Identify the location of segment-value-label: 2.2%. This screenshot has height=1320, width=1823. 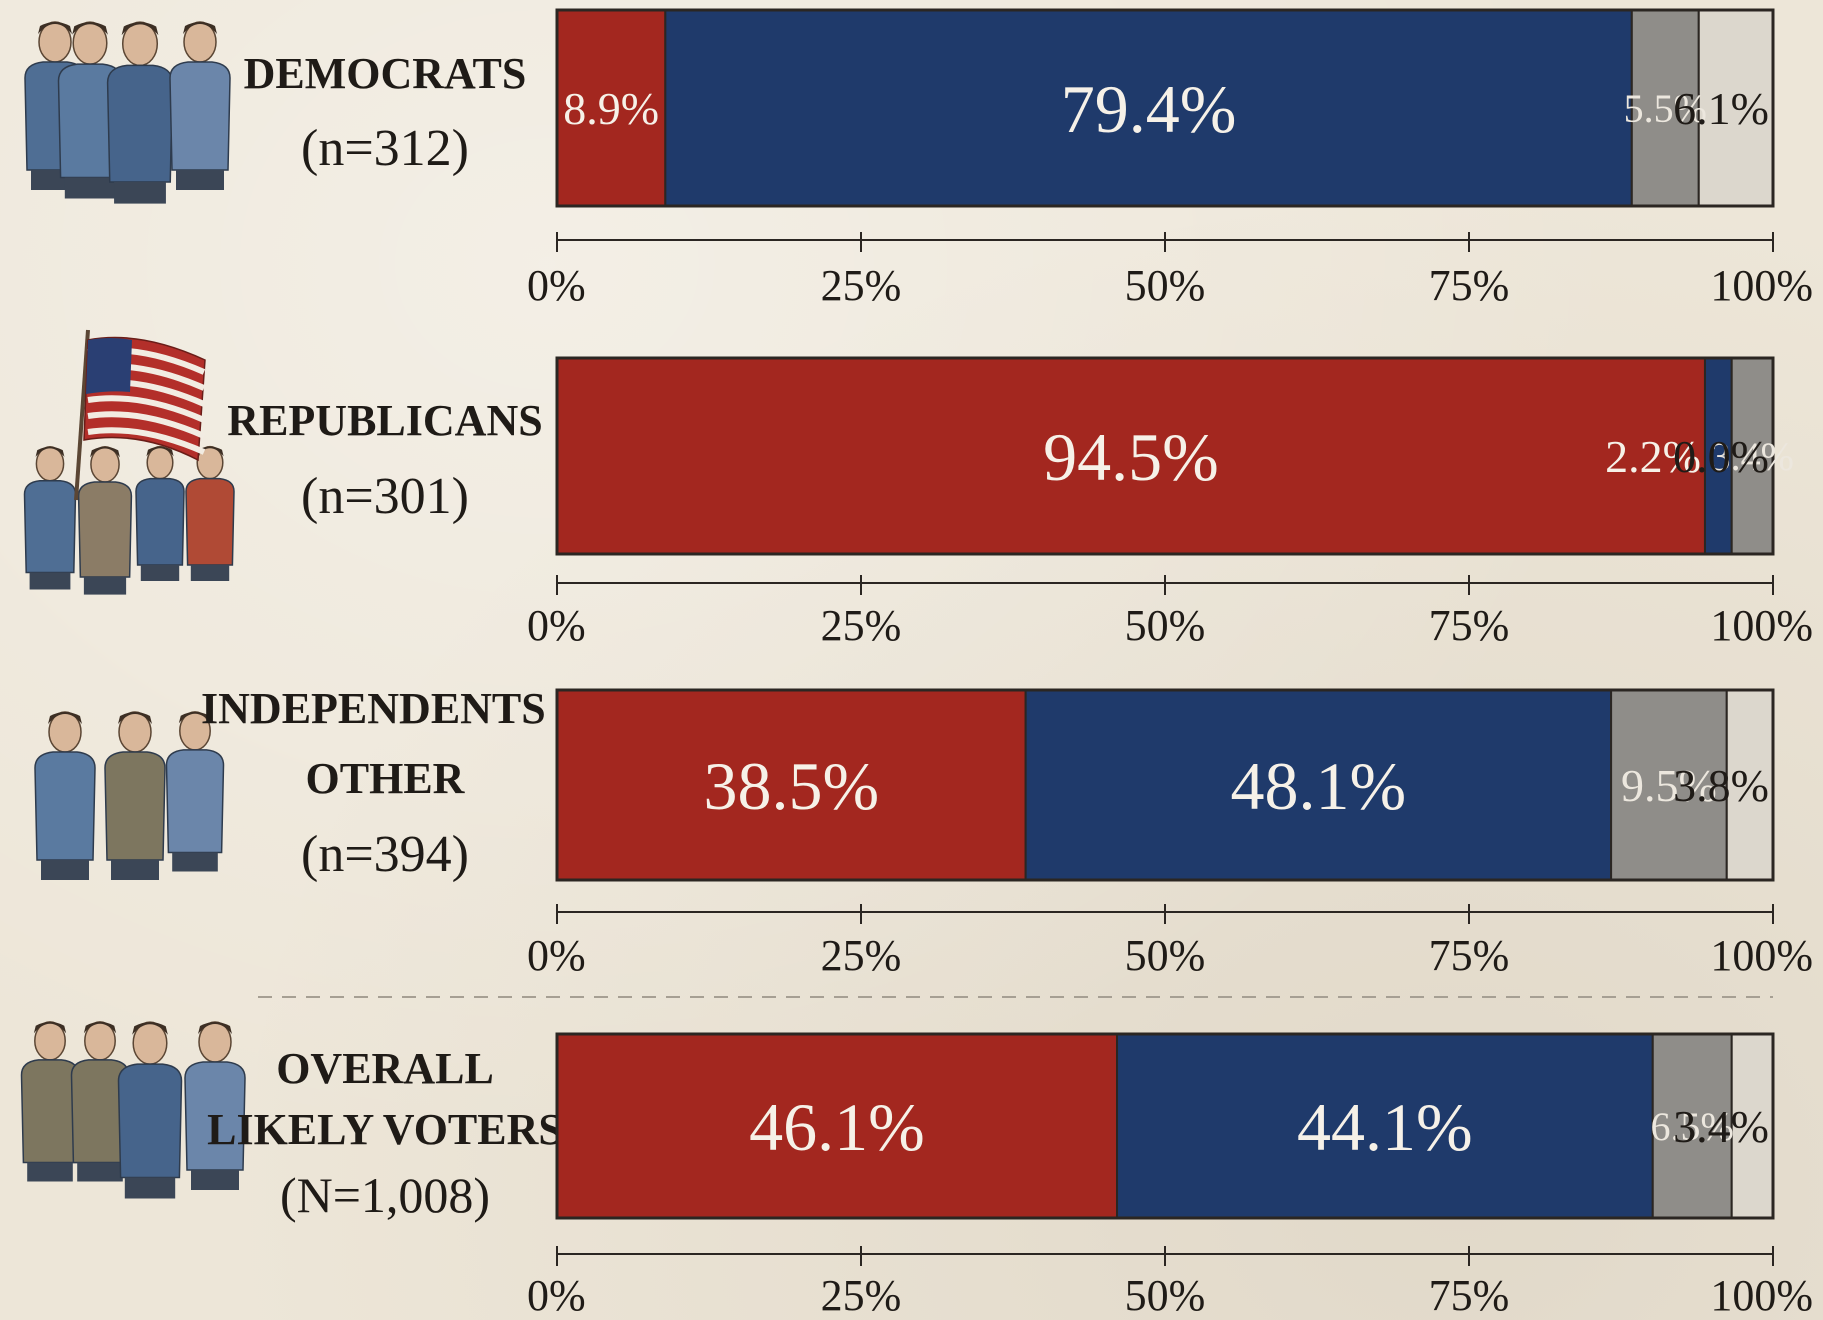
(1653, 456).